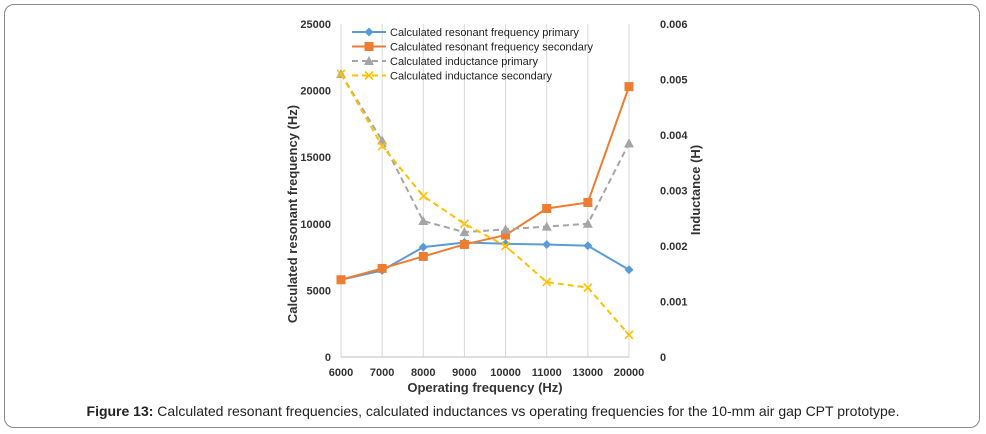 The width and height of the screenshot is (986, 434). What do you see at coordinates (674, 303) in the screenshot?
I see `y2-tick-label: 0.001` at bounding box center [674, 303].